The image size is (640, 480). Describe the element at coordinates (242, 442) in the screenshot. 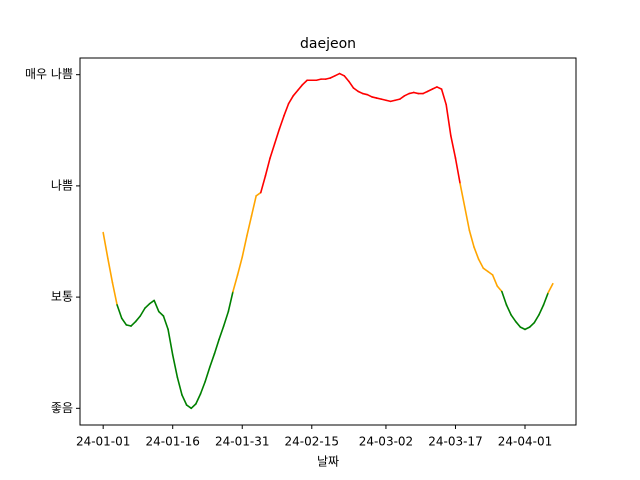

I see `x-tick-label: 24-01-31` at that location.